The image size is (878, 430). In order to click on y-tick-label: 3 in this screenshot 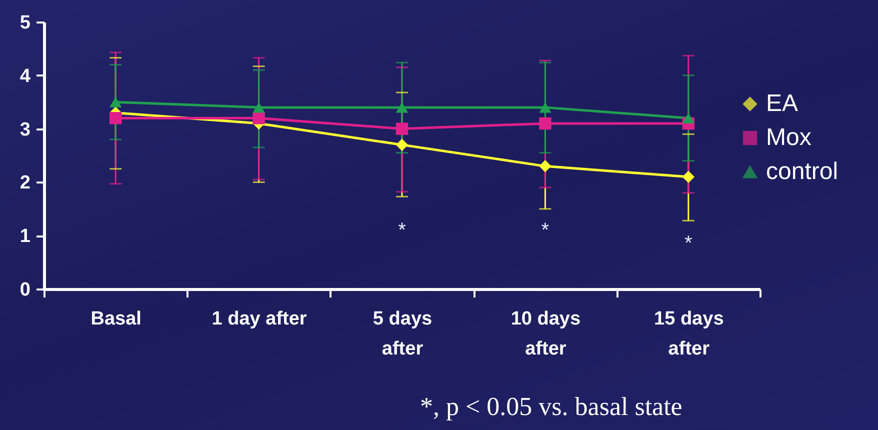, I will do `click(25, 129)`.